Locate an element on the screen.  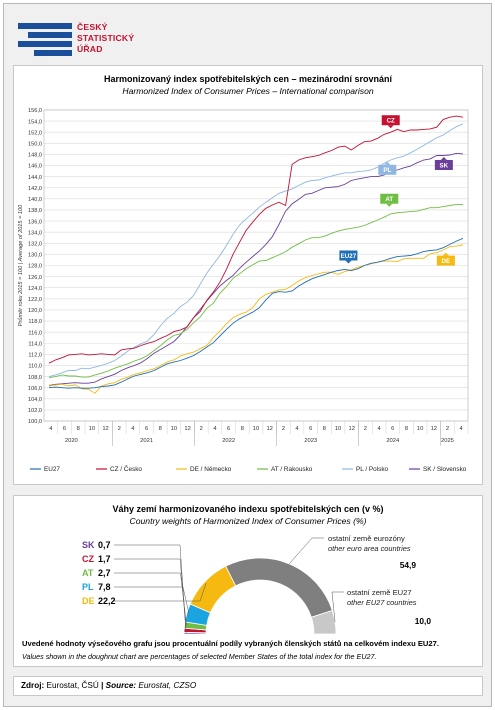
y-tick-label: 150,0 is located at coordinates (35, 145).